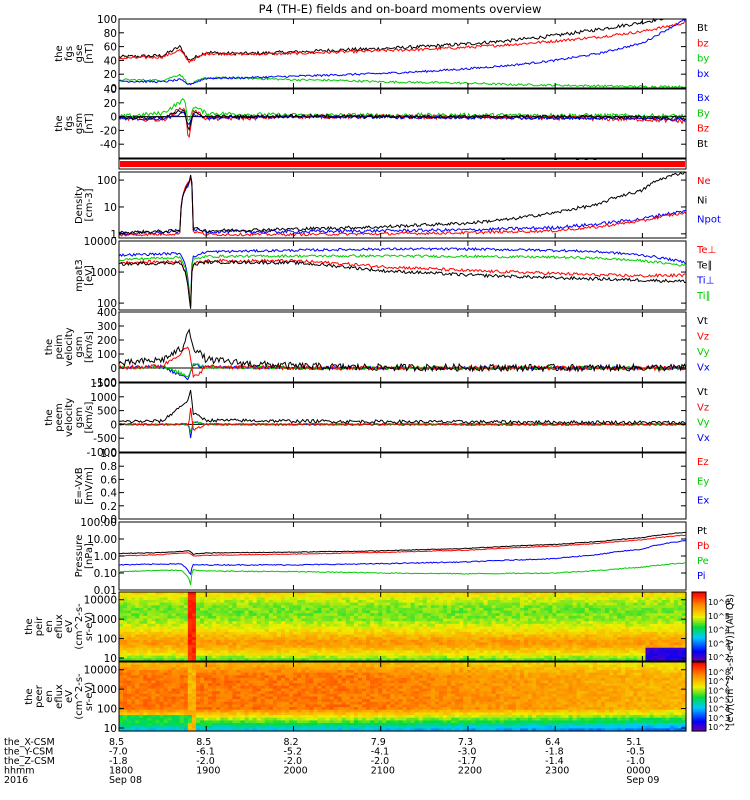 The width and height of the screenshot is (750, 800). Describe the element at coordinates (719, 643) in the screenshot. I see `colorbar-tick-label: 10^3` at that location.